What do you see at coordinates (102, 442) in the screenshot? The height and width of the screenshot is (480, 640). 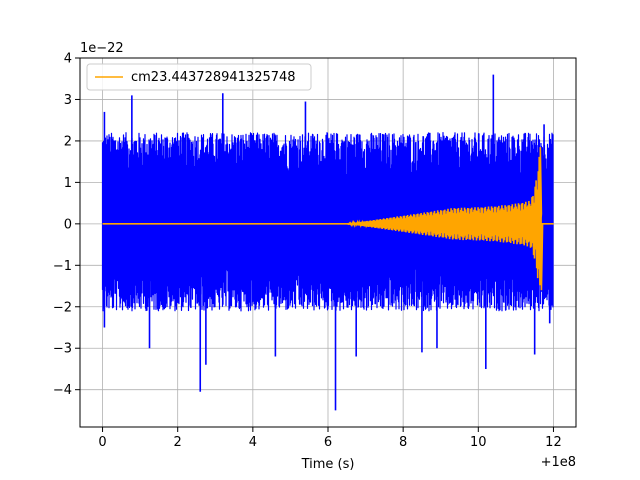 I see `x-tick-label: 0` at bounding box center [102, 442].